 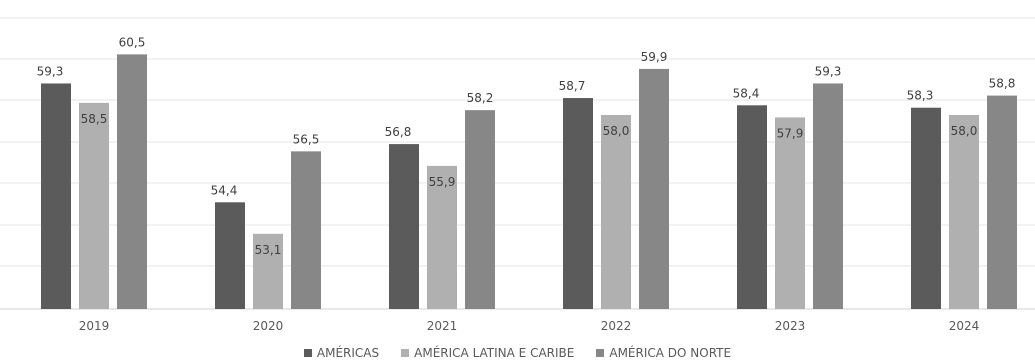 What do you see at coordinates (964, 212) in the screenshot?
I see `bar-america-latina-e-caribe-2024` at bounding box center [964, 212].